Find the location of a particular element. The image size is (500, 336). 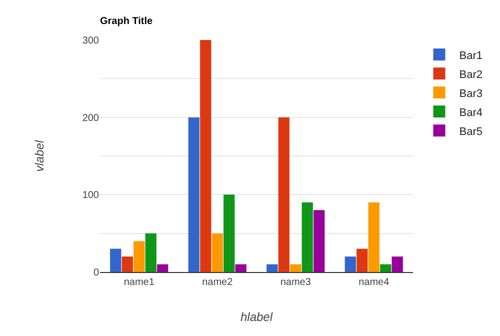

chart-title: Graph Title is located at coordinates (127, 21).